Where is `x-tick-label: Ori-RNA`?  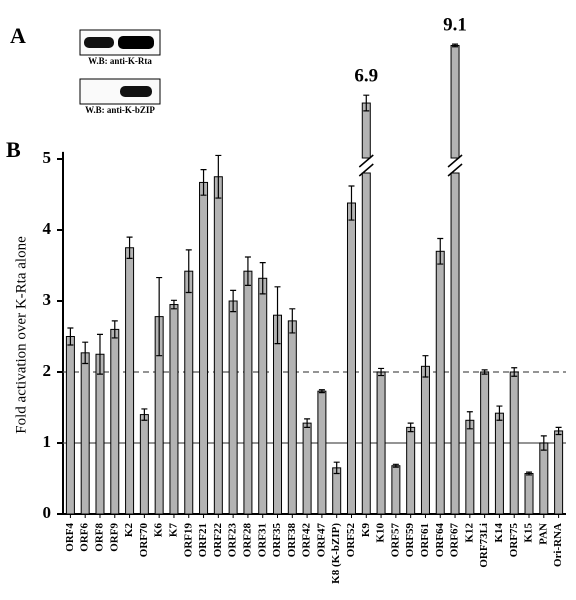
x-tick-label: Ori-RNA is located at coordinates (558, 545).